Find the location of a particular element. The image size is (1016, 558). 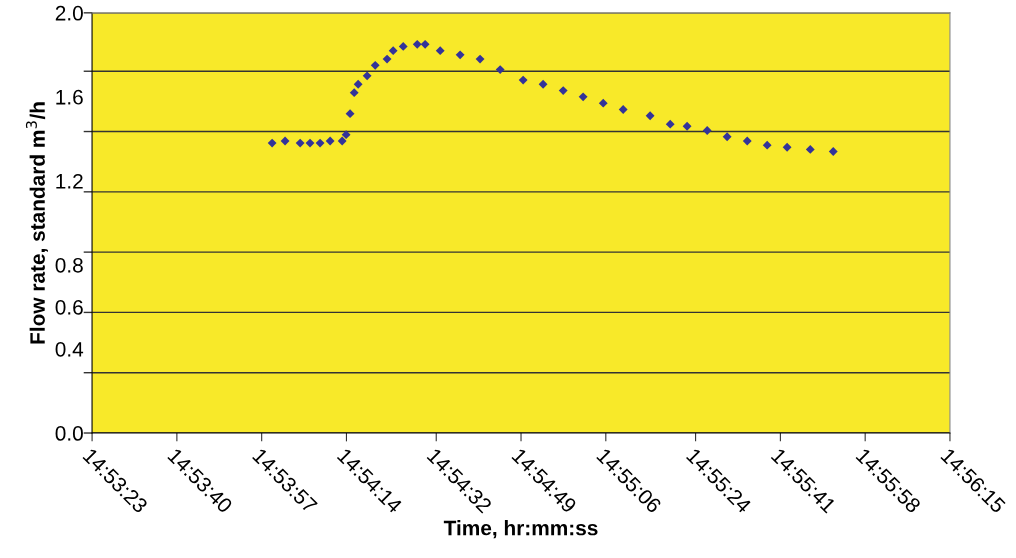

y-tick-label: 2.0 is located at coordinates (69, 13).